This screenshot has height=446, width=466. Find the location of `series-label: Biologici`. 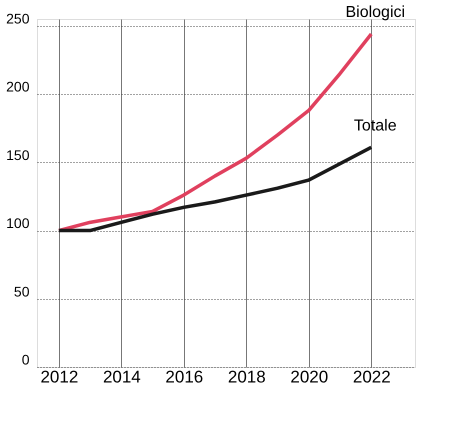

series-label: Biologici is located at coordinates (375, 13).